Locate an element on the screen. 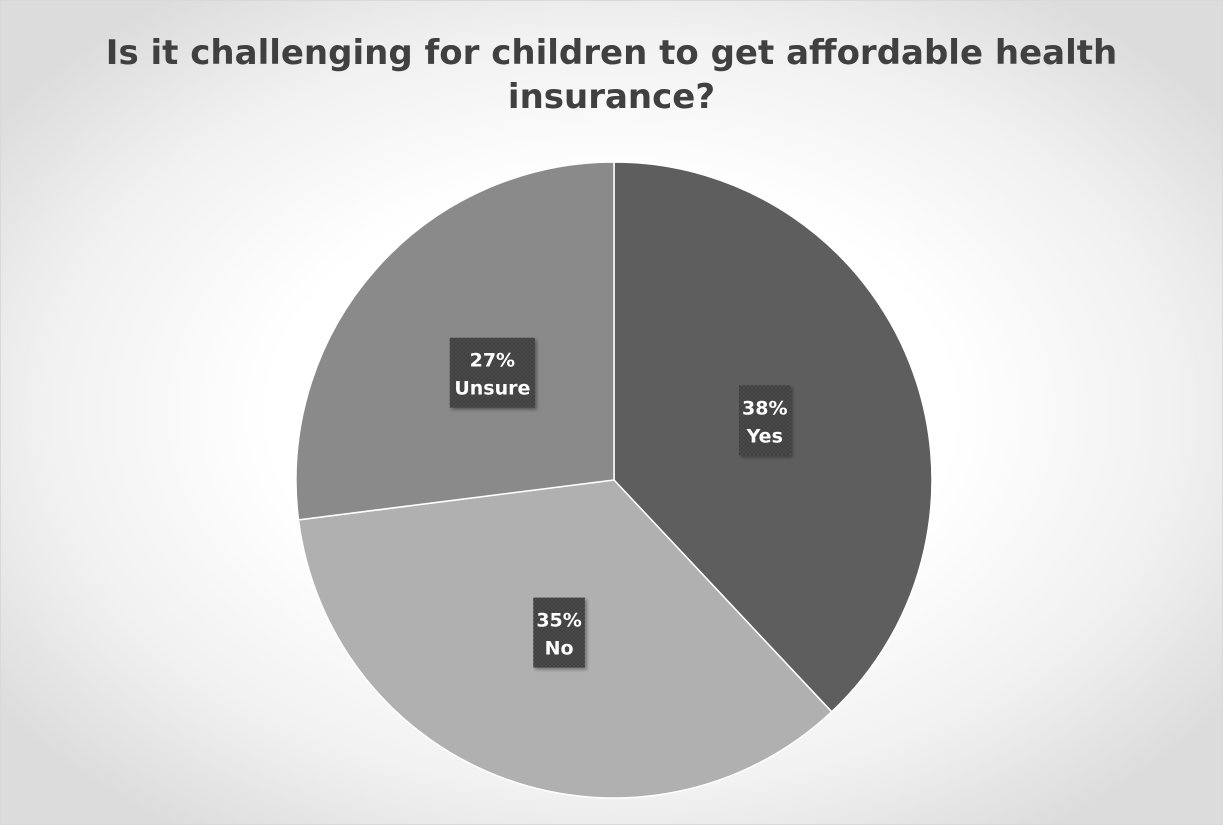  data-label-value: 38% is located at coordinates (764, 408).